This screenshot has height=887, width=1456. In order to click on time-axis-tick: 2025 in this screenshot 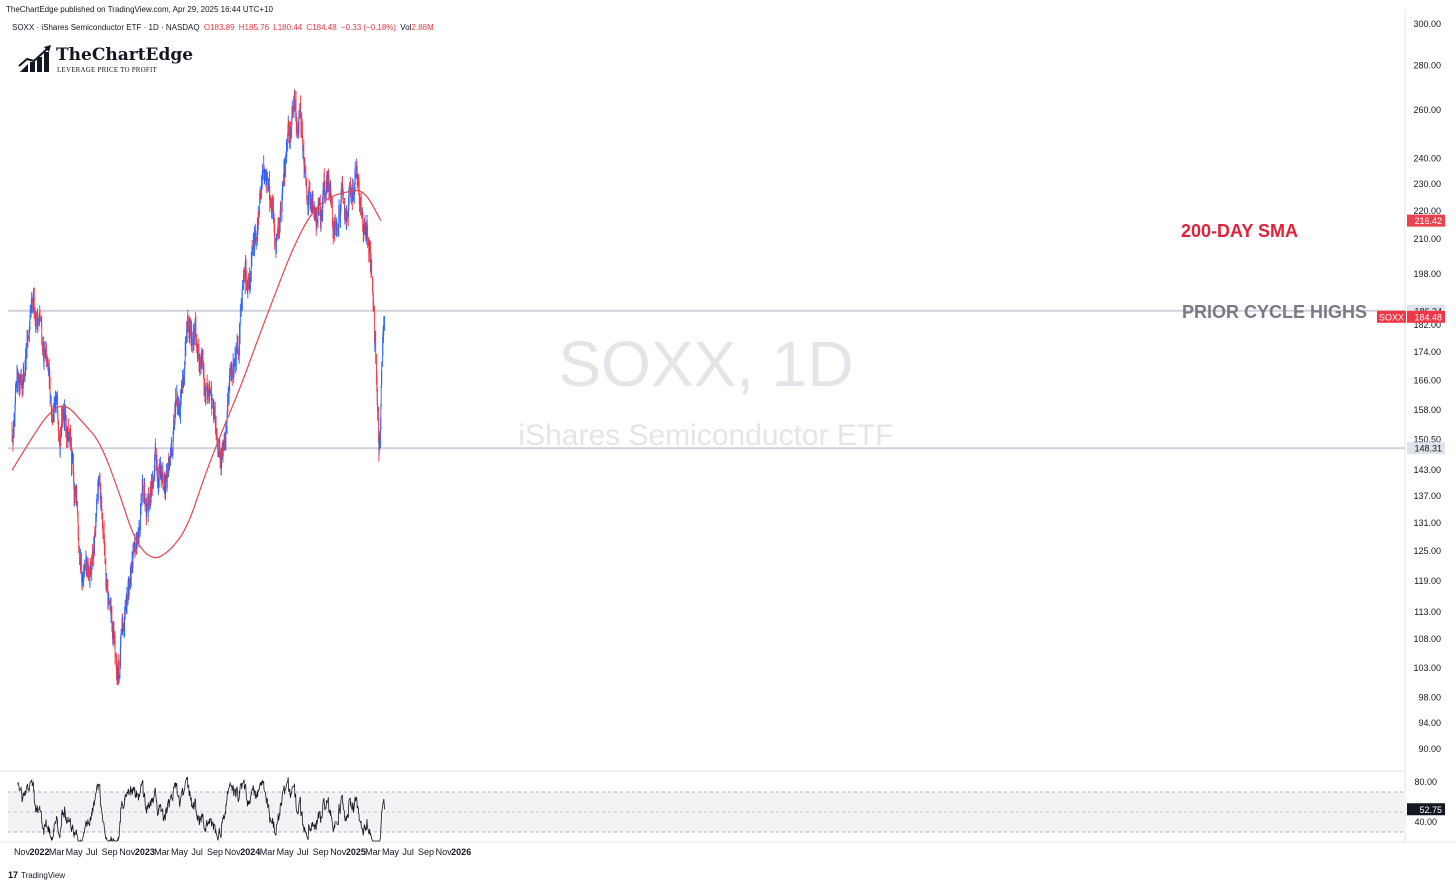, I will do `click(356, 852)`.